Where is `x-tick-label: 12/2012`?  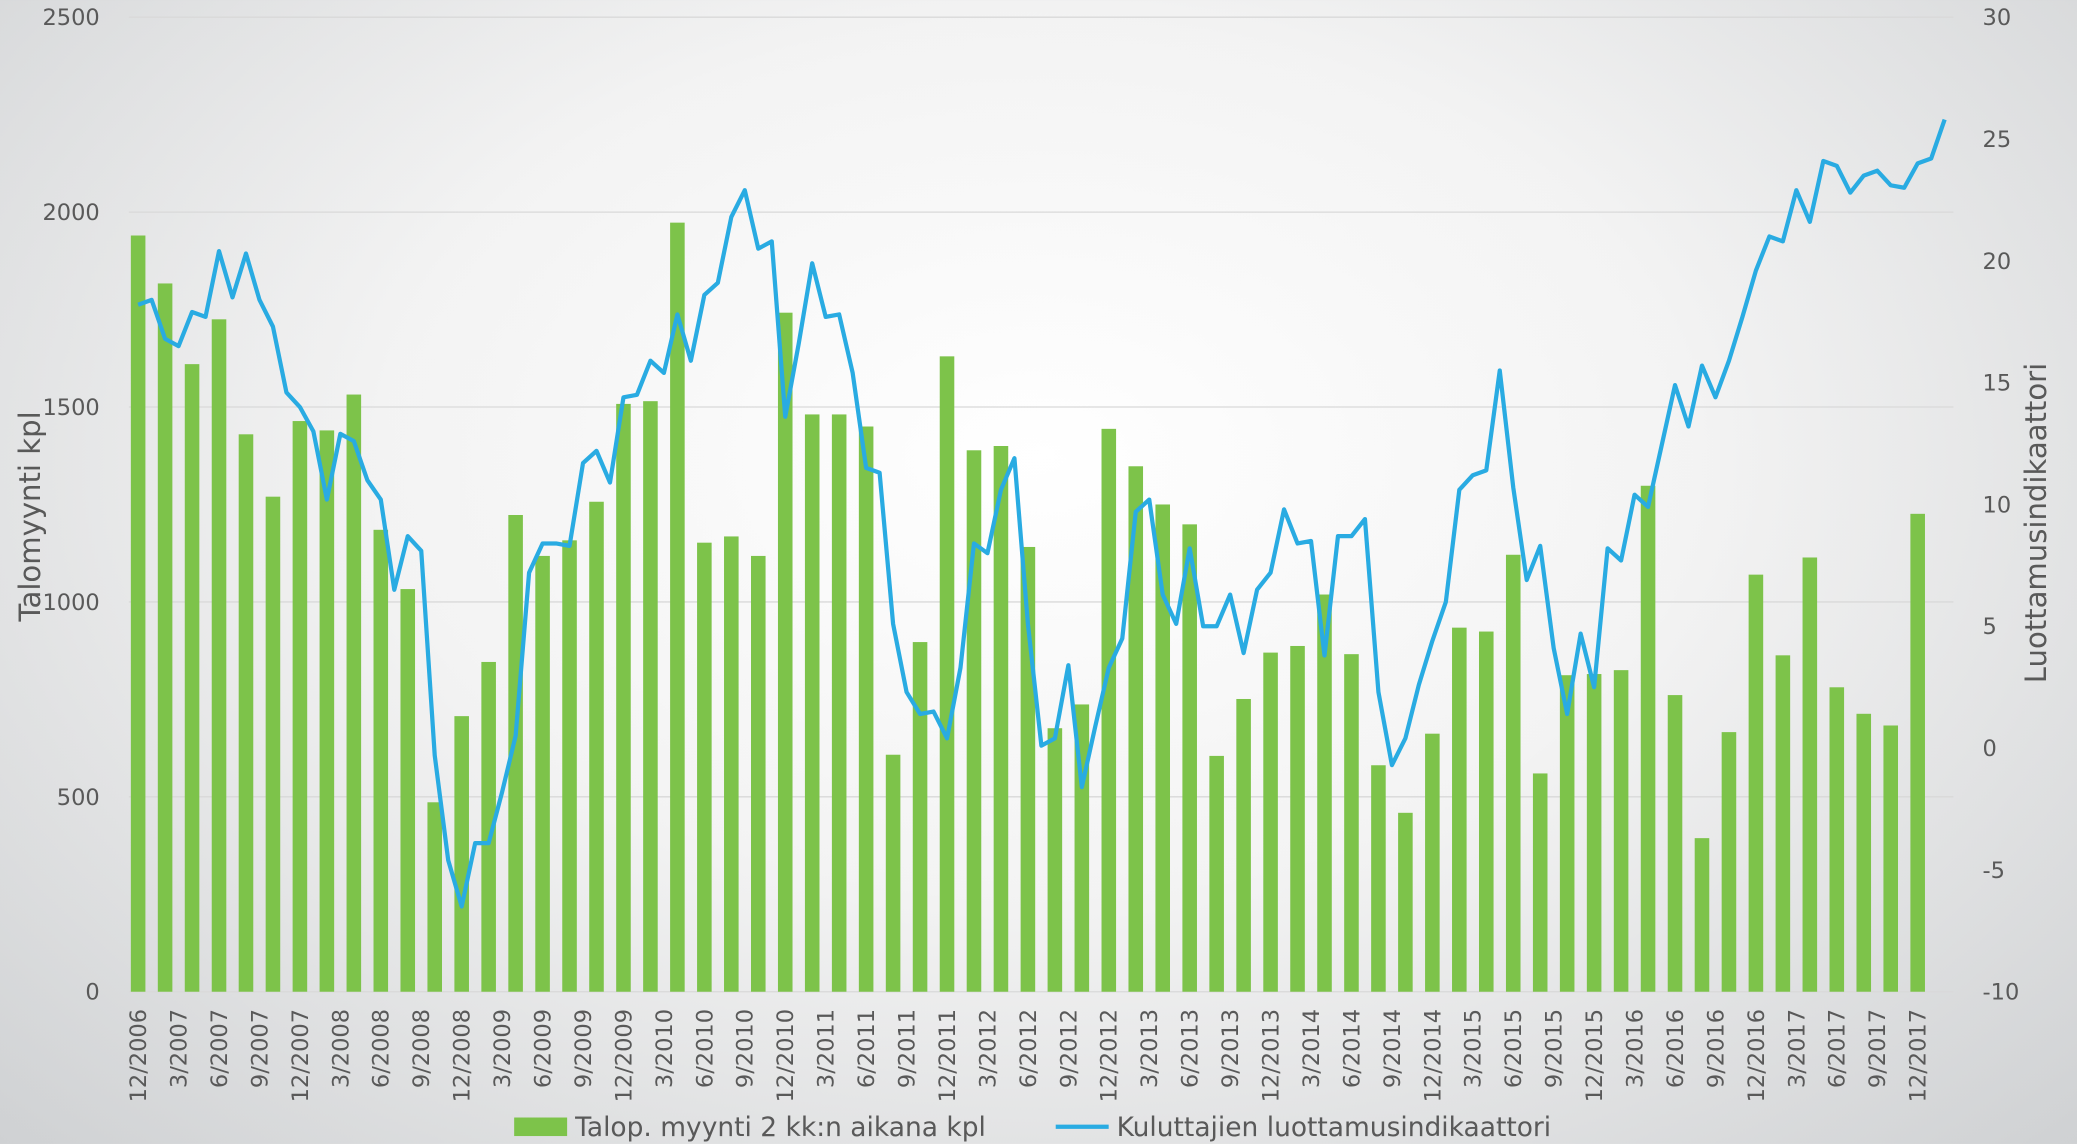 x-tick-label: 12/2012 is located at coordinates (1110, 1055).